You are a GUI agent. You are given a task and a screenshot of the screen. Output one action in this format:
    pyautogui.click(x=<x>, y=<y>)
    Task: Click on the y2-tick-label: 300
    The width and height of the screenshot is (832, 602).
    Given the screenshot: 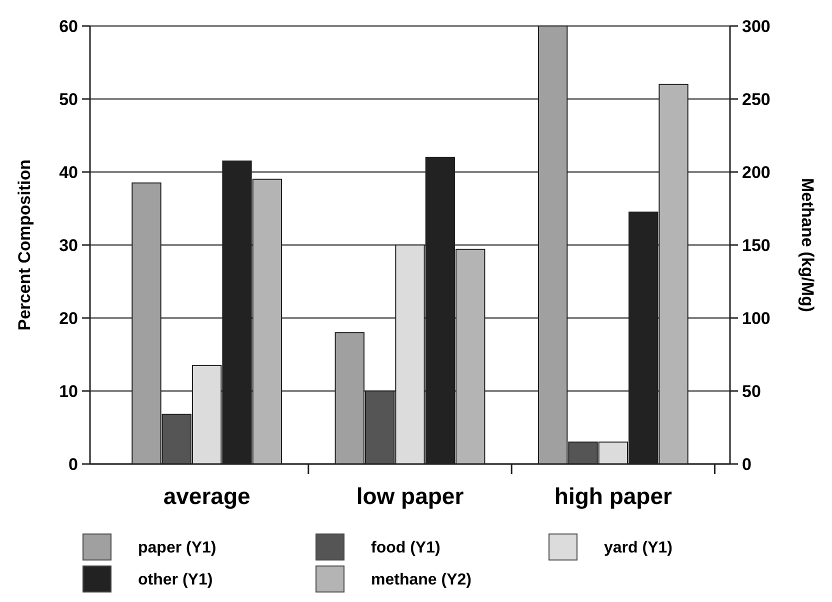 What is the action you would take?
    pyautogui.click(x=756, y=26)
    